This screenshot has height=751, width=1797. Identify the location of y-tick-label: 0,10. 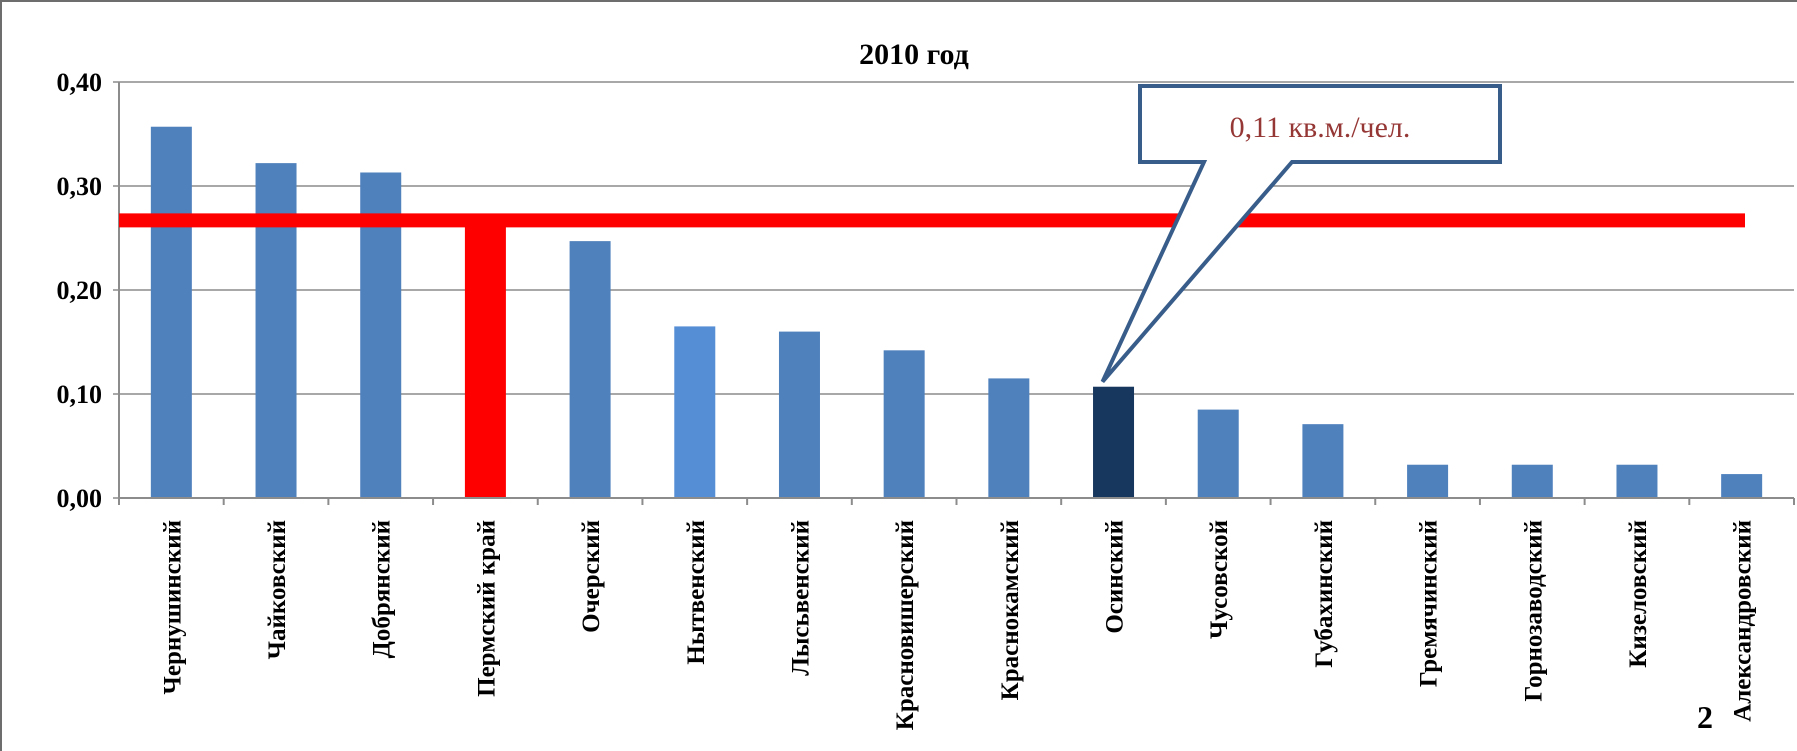
(80, 394).